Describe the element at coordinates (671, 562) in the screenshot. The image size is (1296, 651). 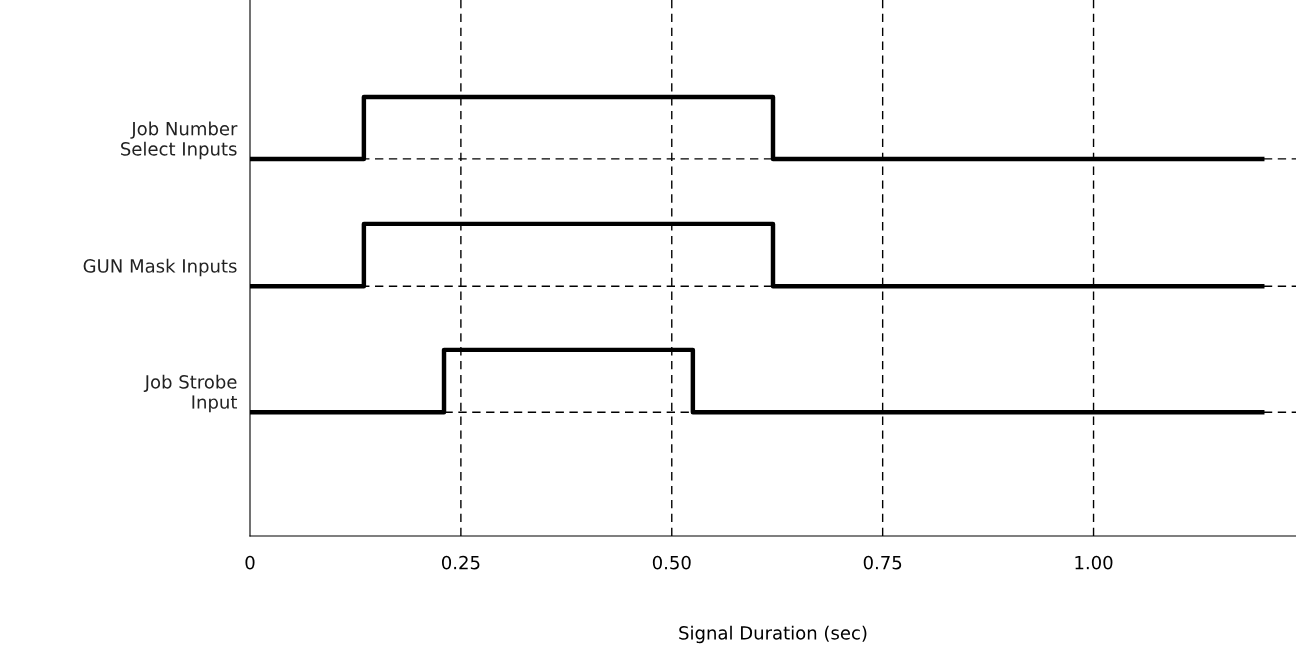
I see `x-tick-label: 0.50` at that location.